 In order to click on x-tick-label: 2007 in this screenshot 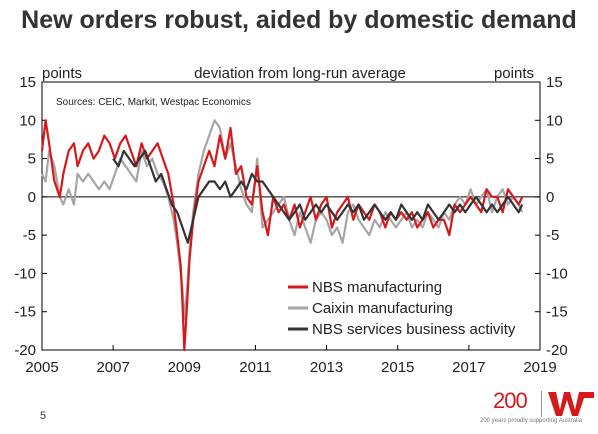, I will do `click(112, 367)`.